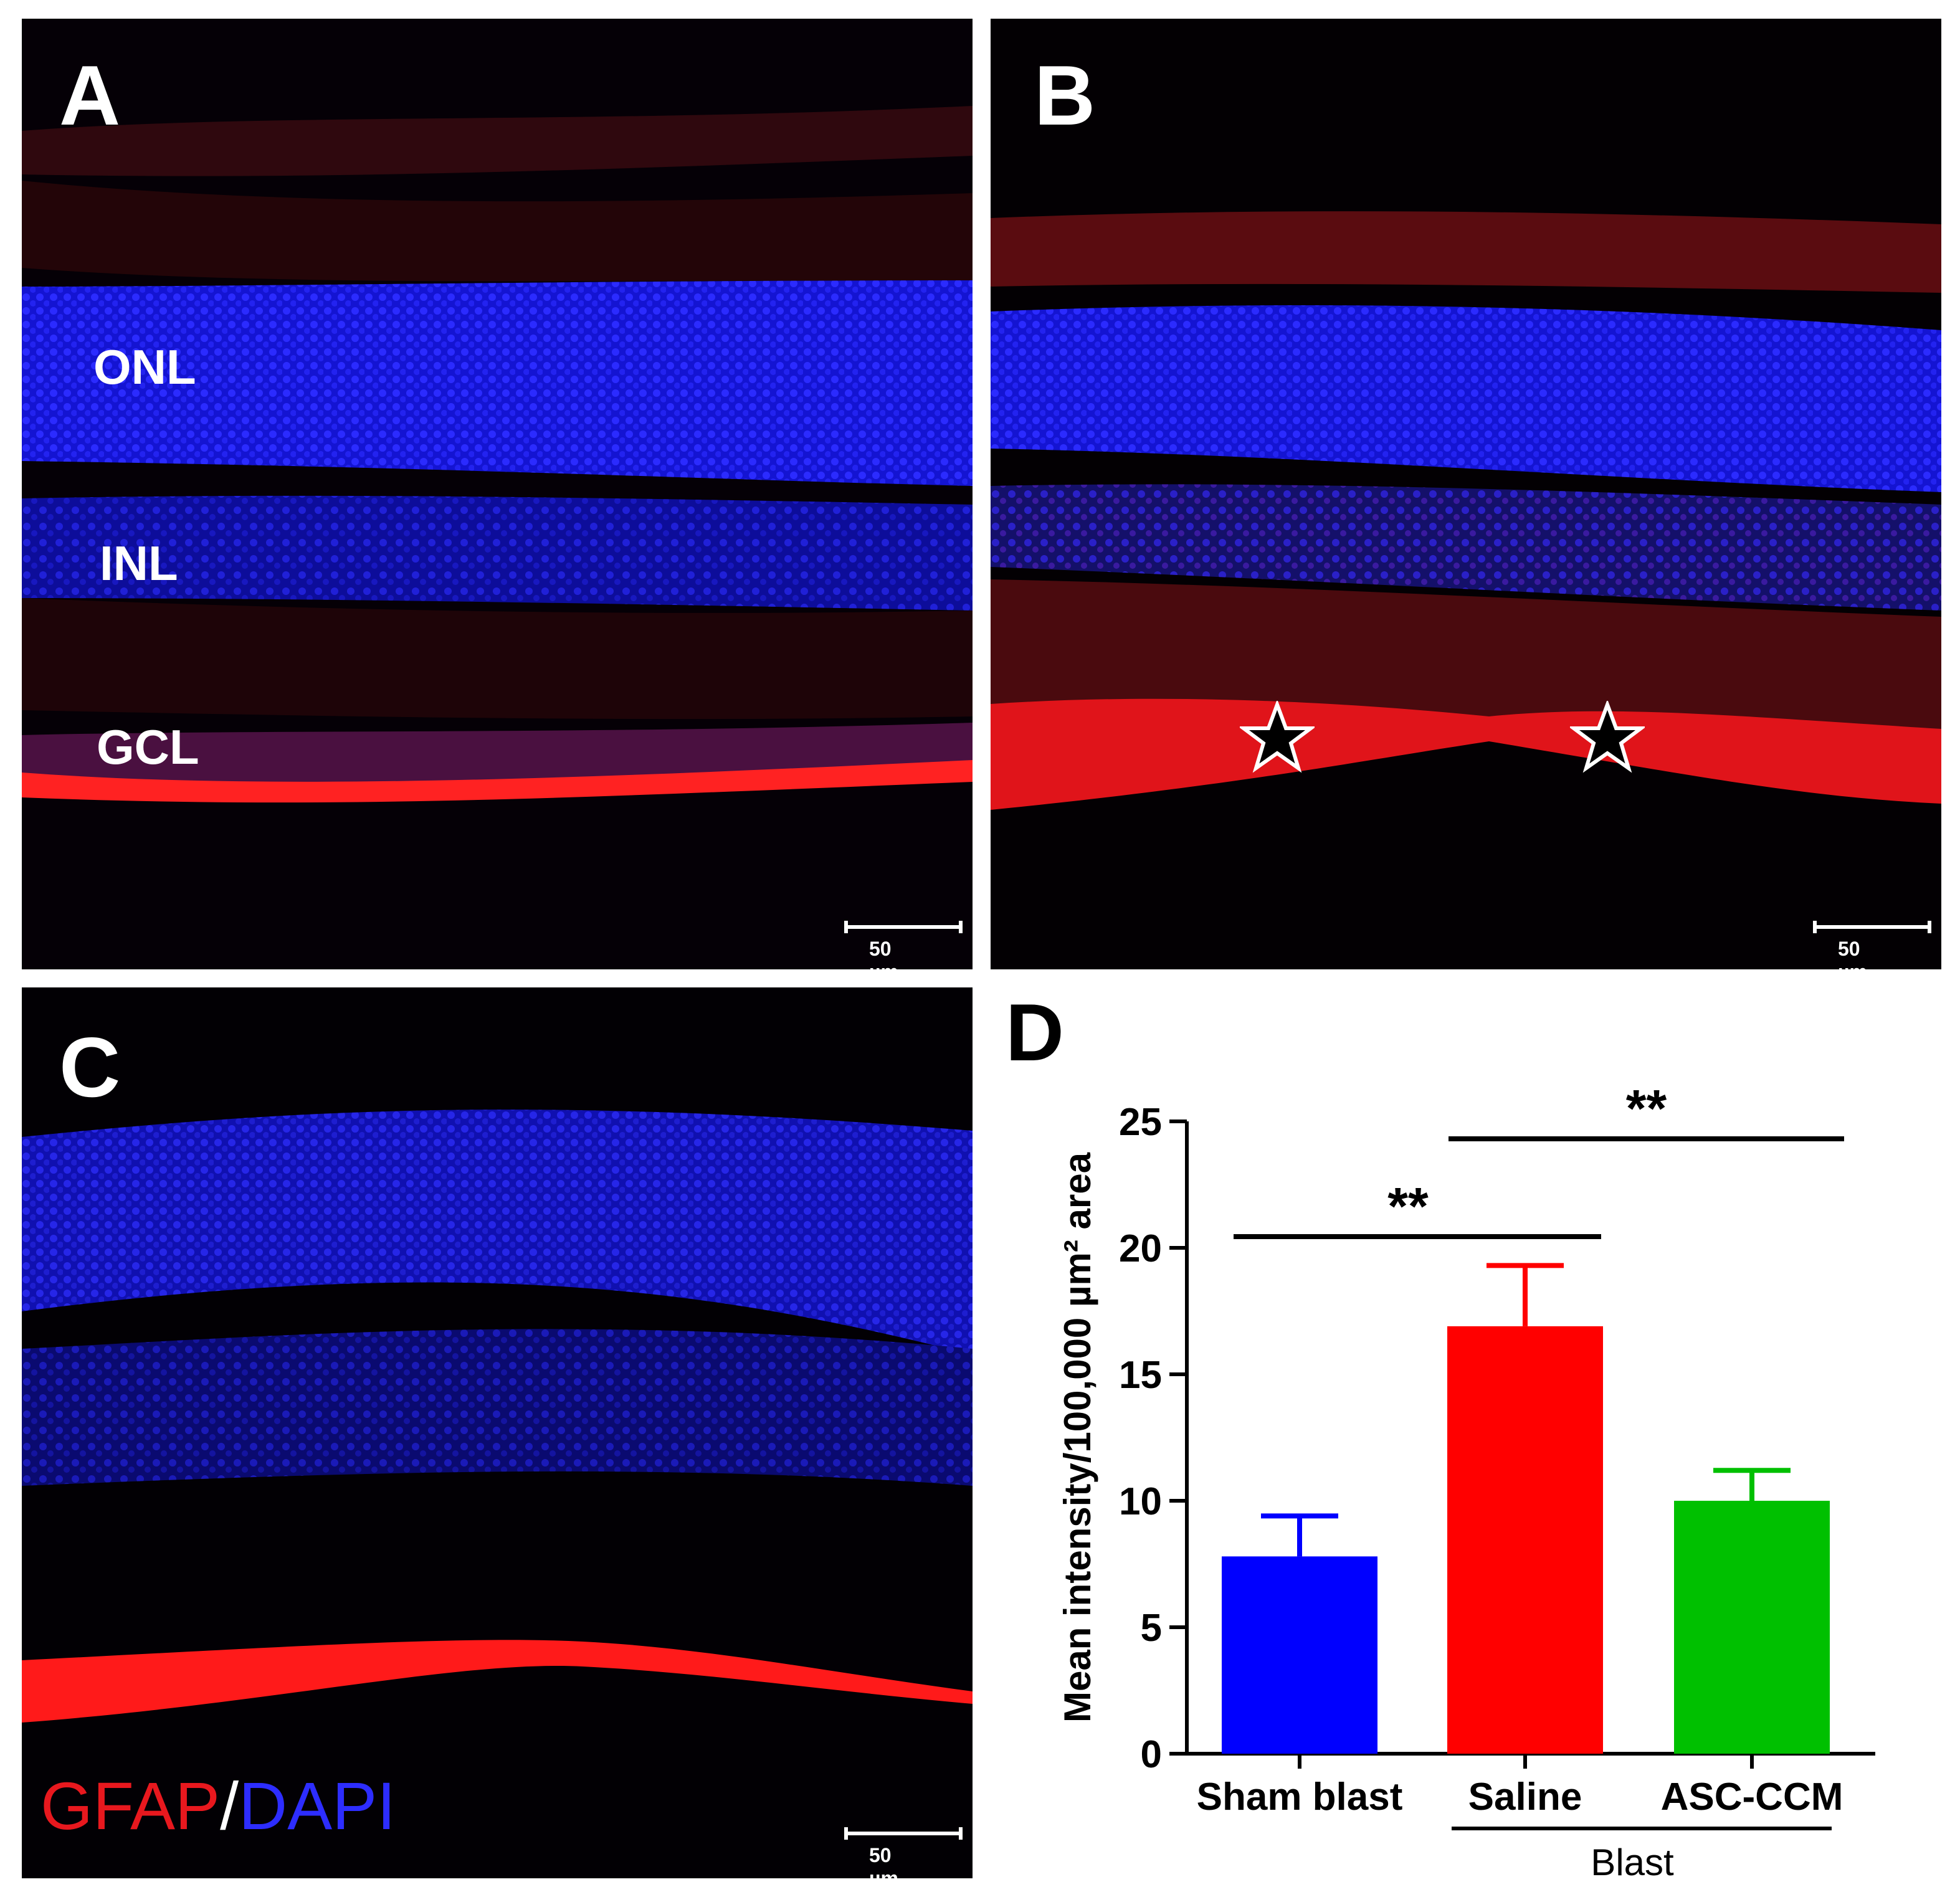 Image resolution: width=1960 pixels, height=1892 pixels. I want to click on layer-label-gcl: GCL, so click(148, 747).